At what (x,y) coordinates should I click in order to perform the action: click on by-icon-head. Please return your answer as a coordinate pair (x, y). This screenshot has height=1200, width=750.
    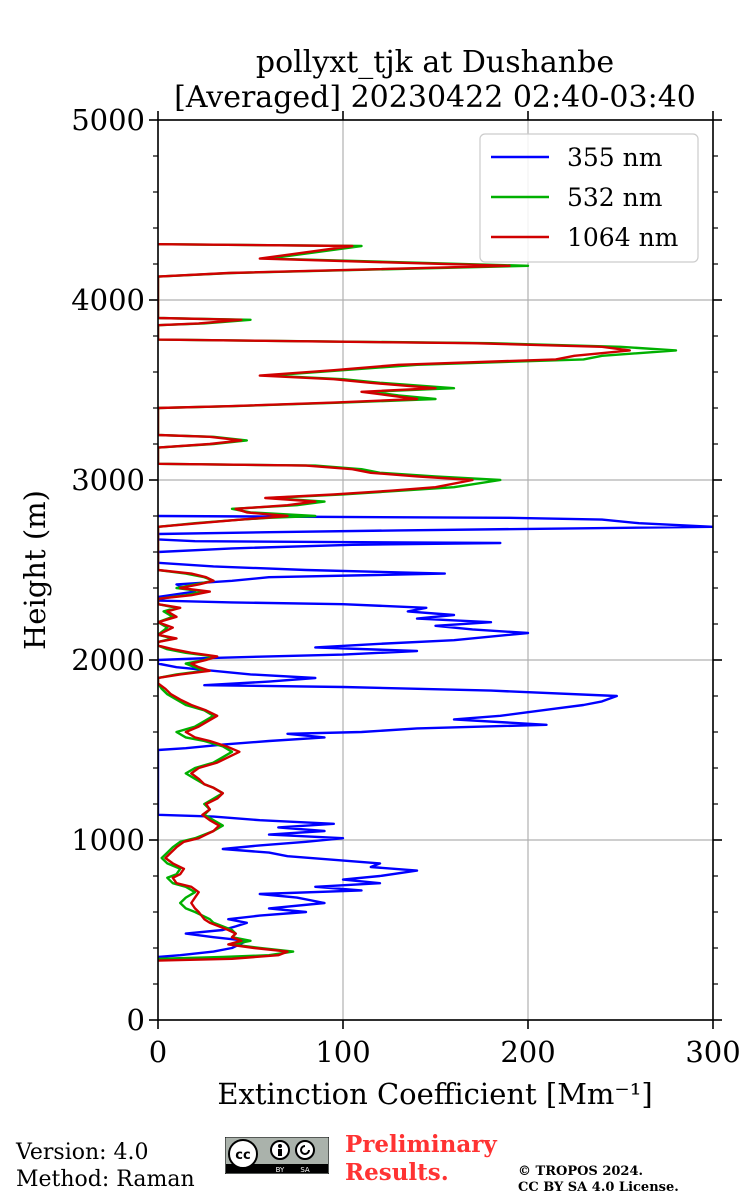
    Looking at the image, I should click on (280, 1146).